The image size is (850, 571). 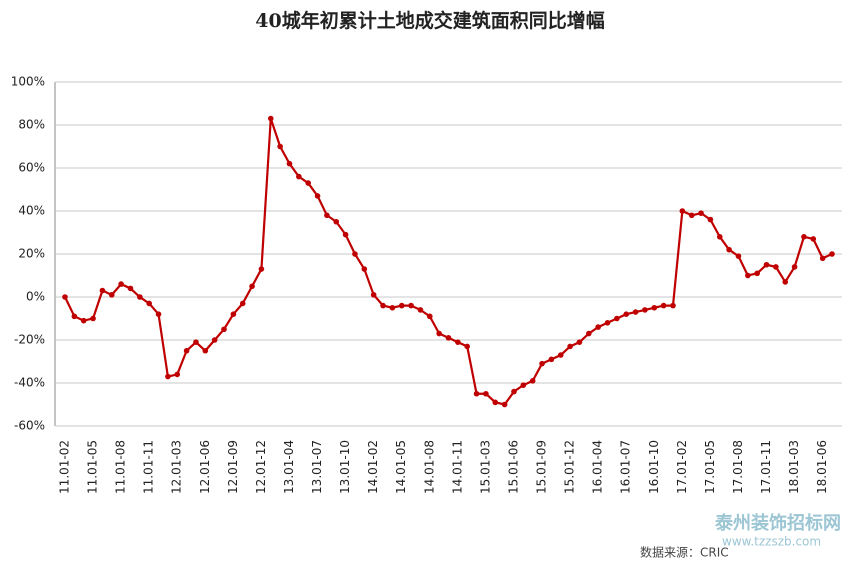 I want to click on x-tick-label: 11.01-05, so click(x=93, y=467).